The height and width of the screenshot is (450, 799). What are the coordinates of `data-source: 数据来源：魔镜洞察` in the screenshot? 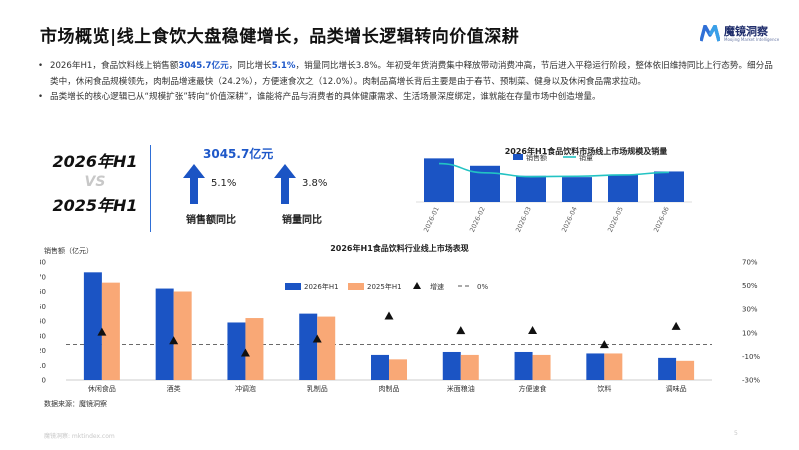 It's located at (75, 404).